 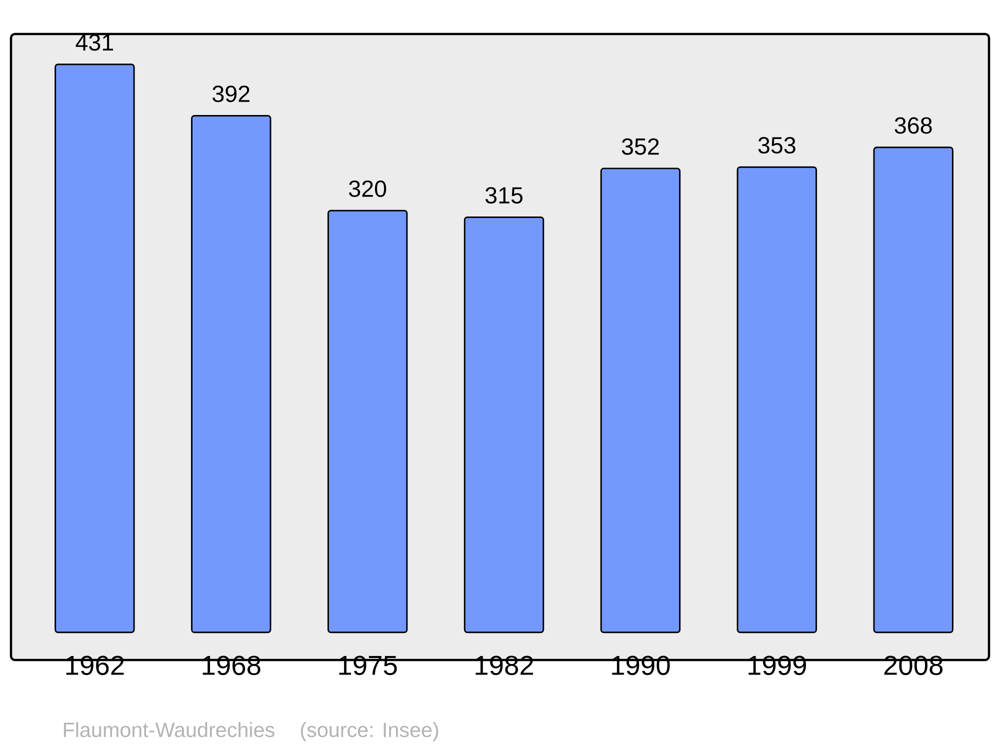 I want to click on text: (source: Insee), so click(x=369, y=732).